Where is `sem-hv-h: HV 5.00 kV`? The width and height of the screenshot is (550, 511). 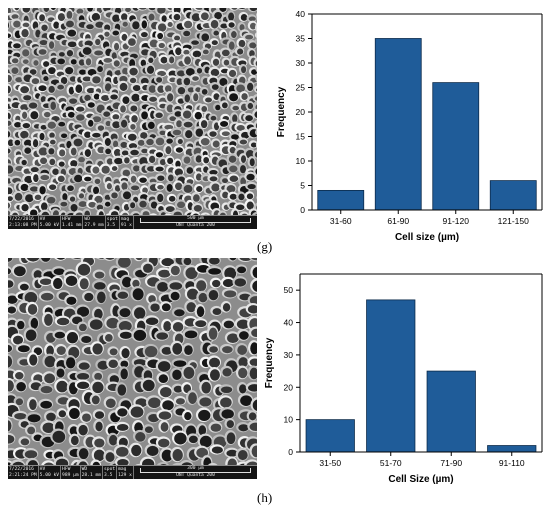
sem-hv-h: HV 5.00 kV is located at coordinates (50, 472).